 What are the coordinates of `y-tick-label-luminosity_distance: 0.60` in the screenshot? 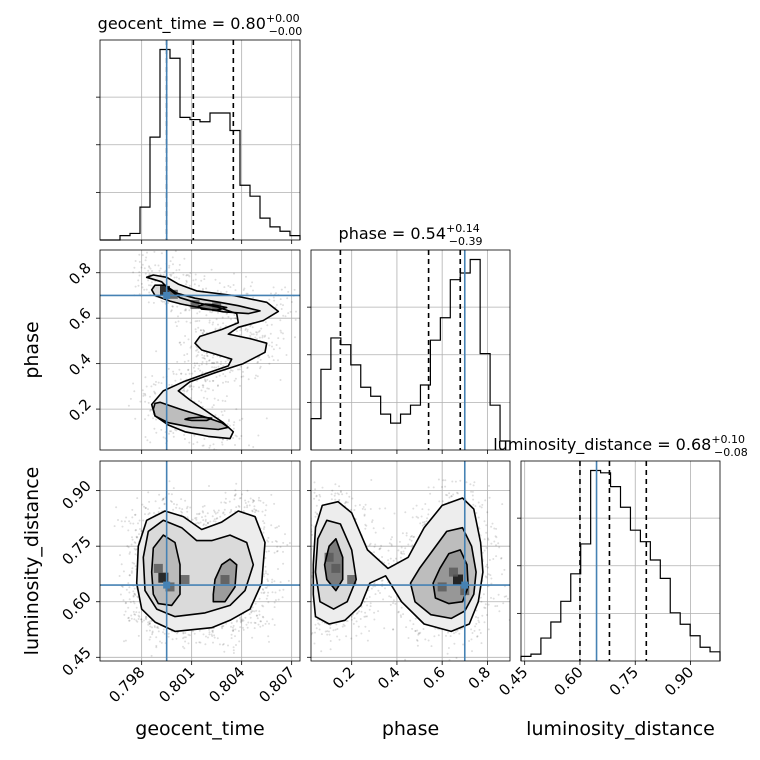 It's located at (76, 606).